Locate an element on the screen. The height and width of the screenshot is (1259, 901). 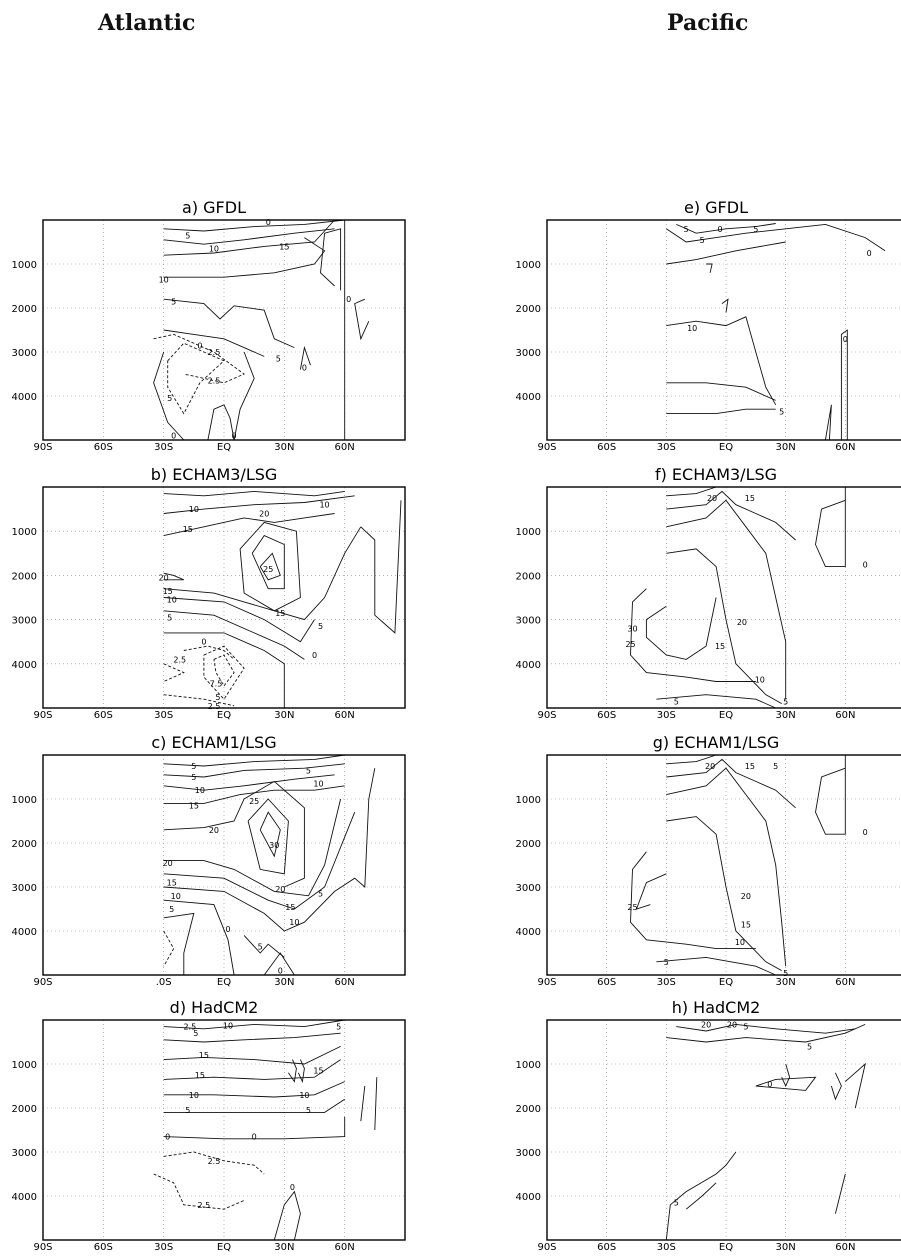
contour-label: 7.5 is located at coordinates (216, 684).